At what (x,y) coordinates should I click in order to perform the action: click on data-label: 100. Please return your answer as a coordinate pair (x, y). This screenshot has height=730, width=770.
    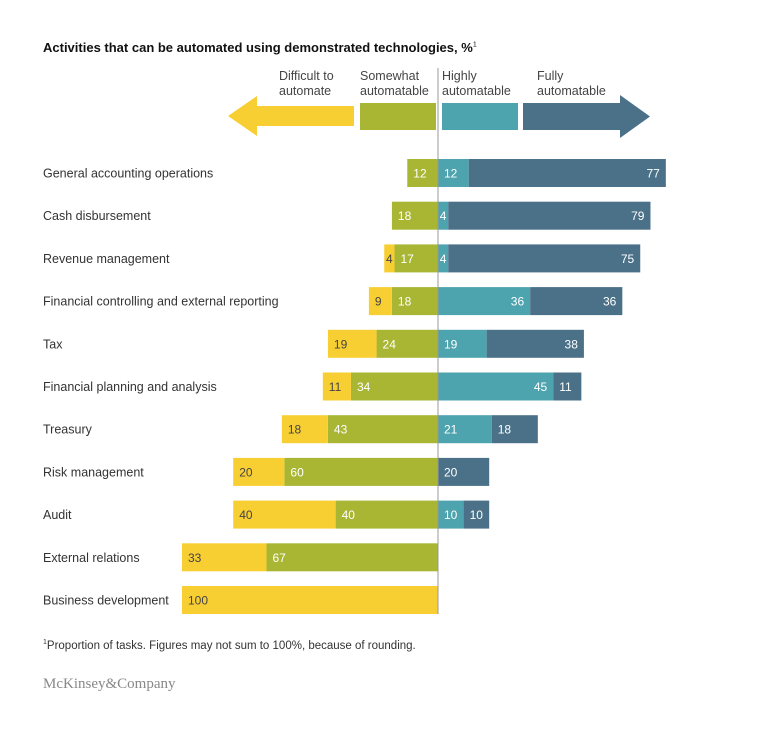
    Looking at the image, I should click on (198, 601).